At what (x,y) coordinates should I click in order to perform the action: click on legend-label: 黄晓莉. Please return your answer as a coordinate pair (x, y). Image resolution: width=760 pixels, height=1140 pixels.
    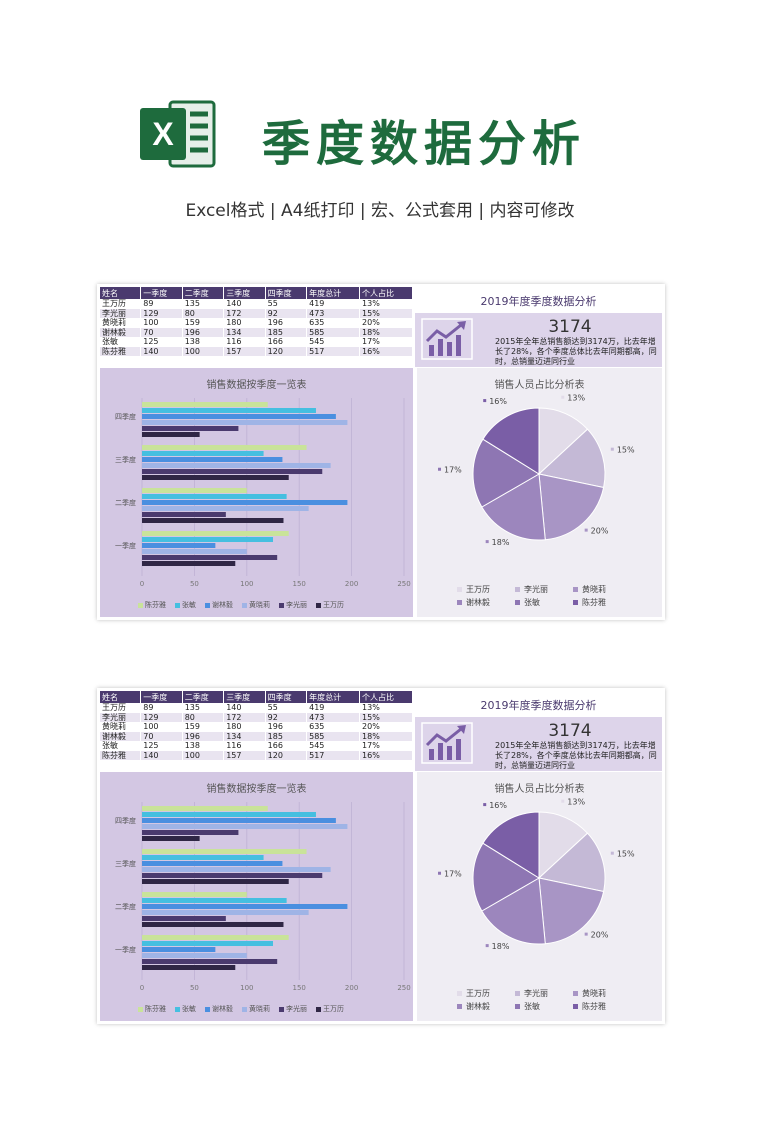
    Looking at the image, I should click on (594, 589).